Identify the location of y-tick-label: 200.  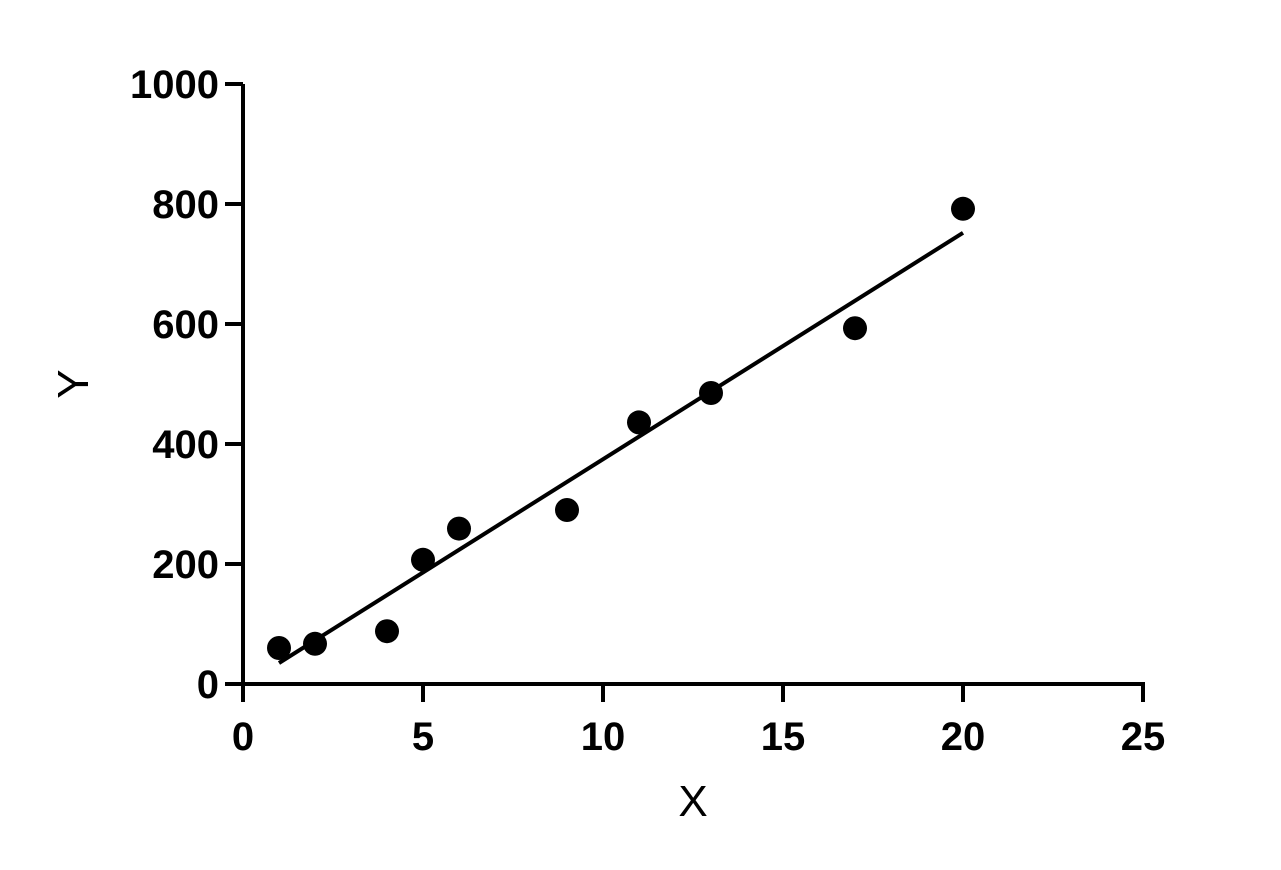
(185, 565).